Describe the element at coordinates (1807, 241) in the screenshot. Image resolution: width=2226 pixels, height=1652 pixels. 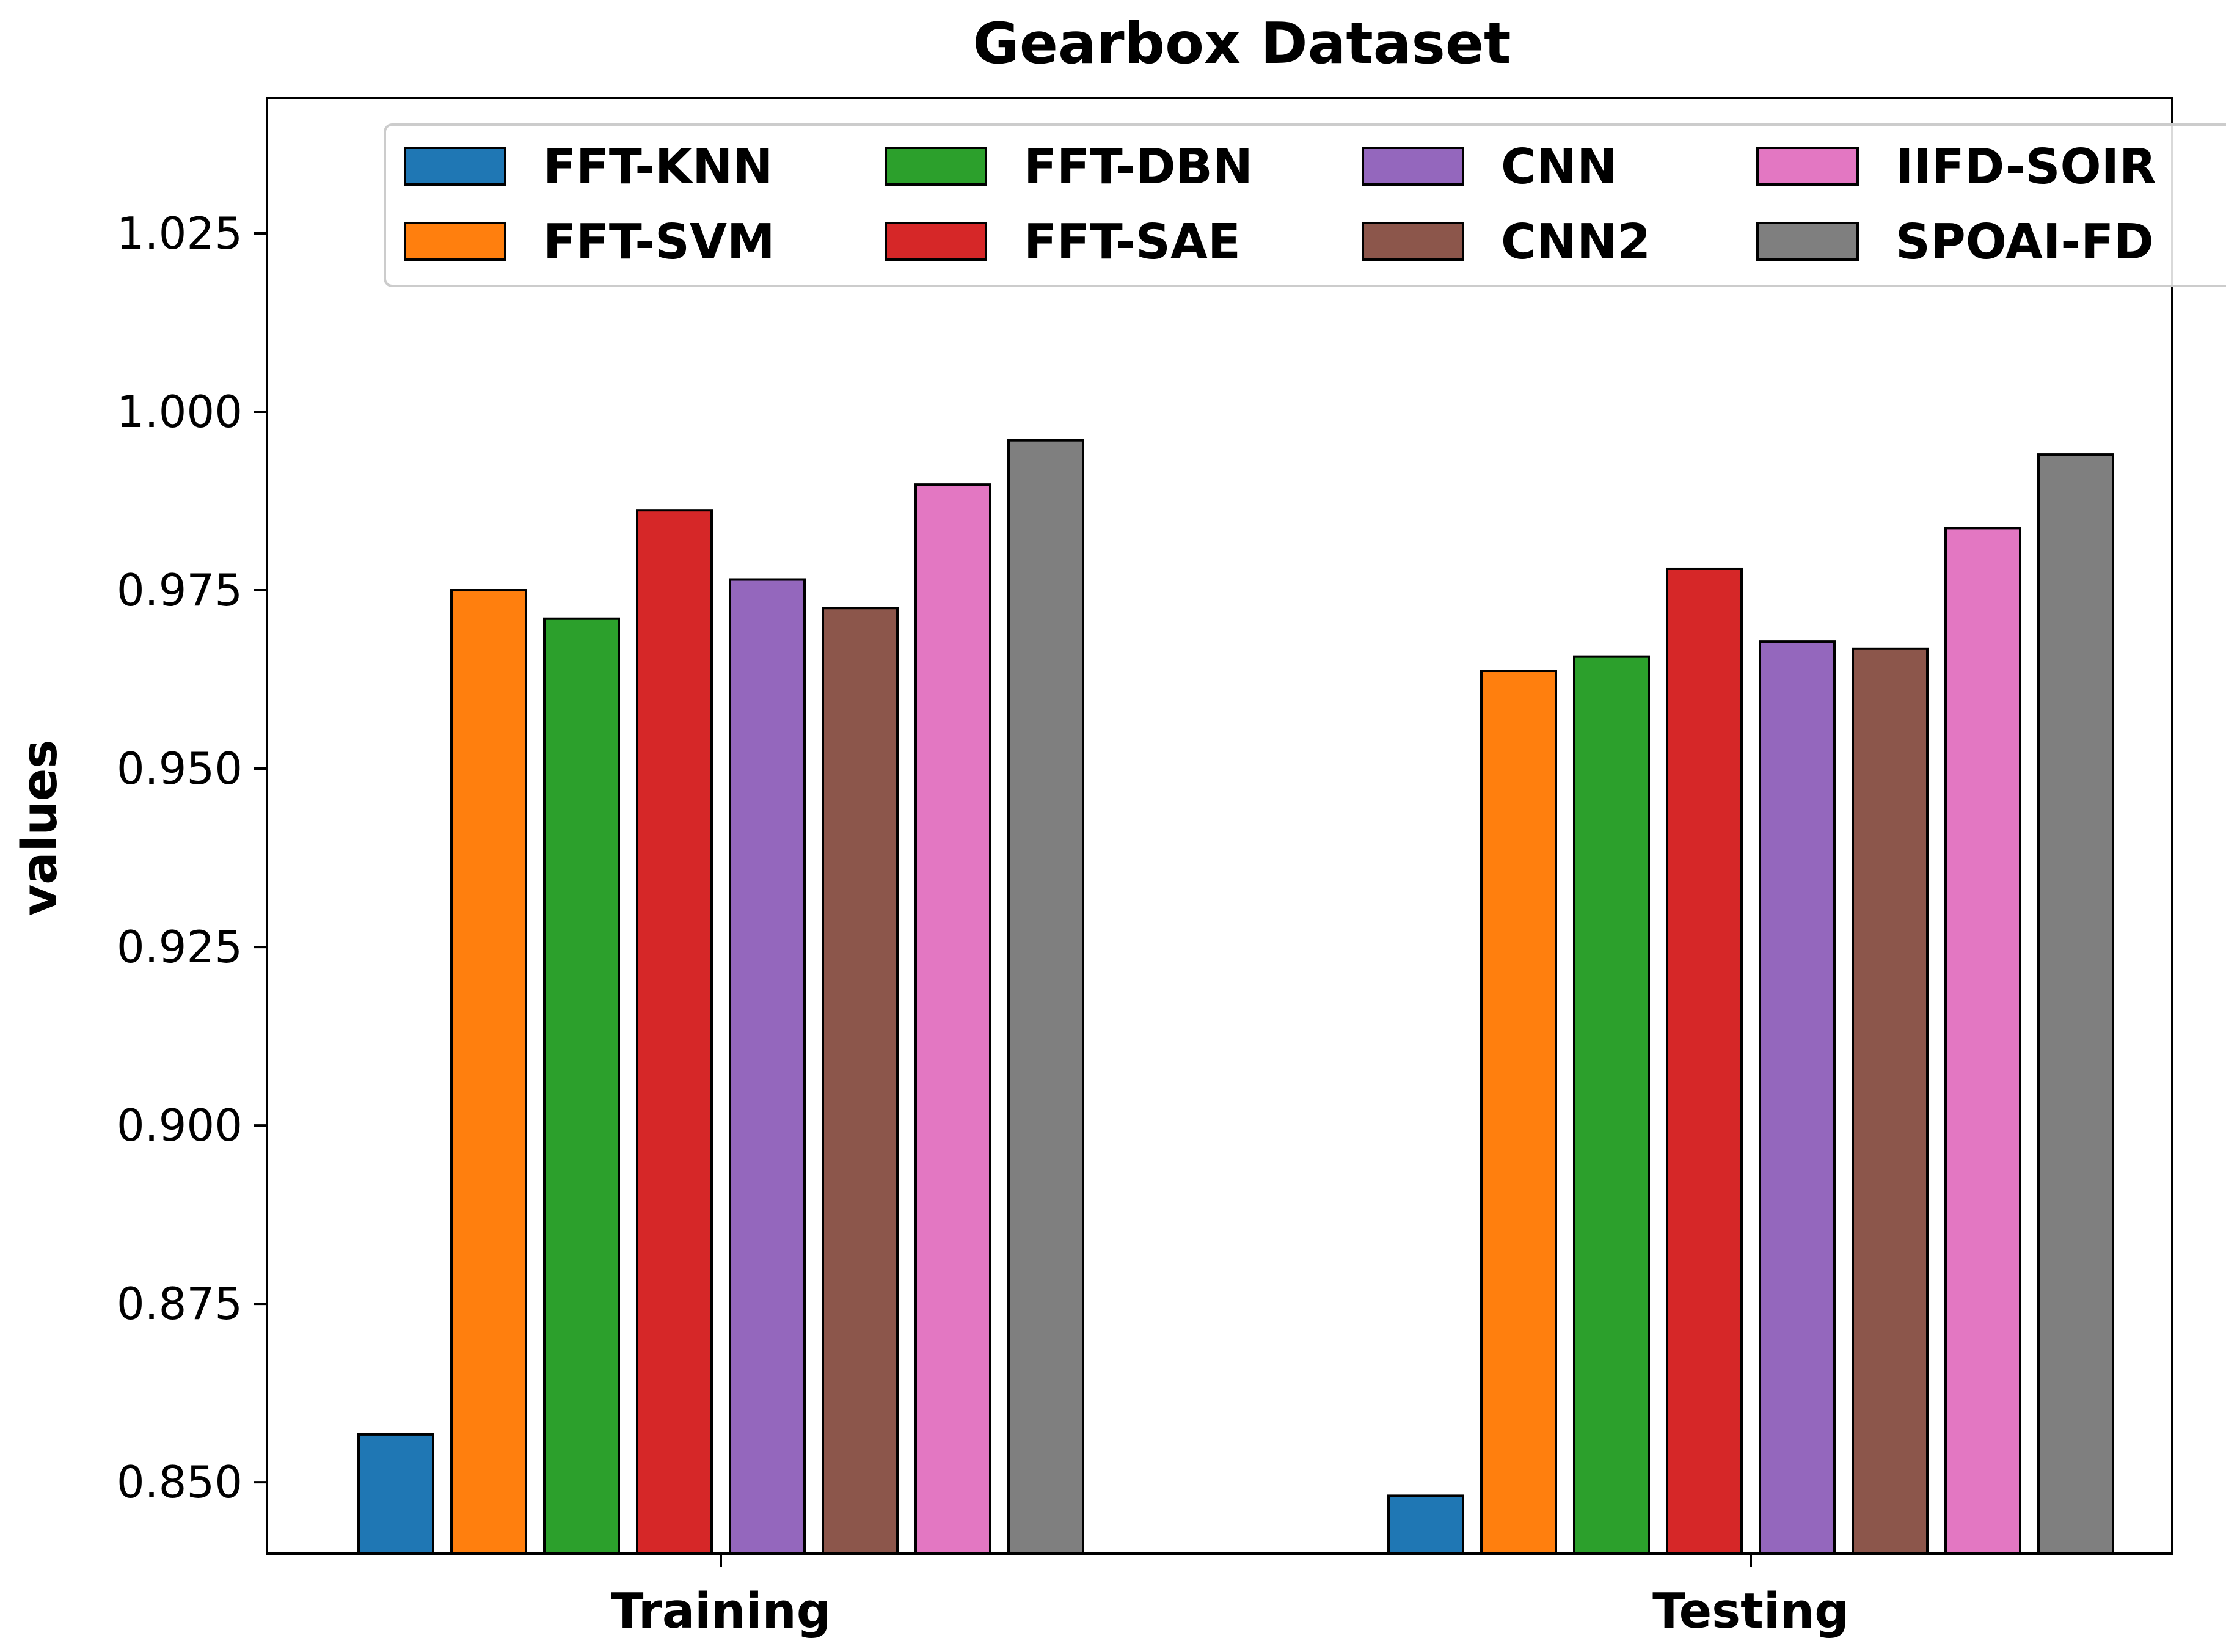
I see `legend-swatch-spoai-fd` at that location.